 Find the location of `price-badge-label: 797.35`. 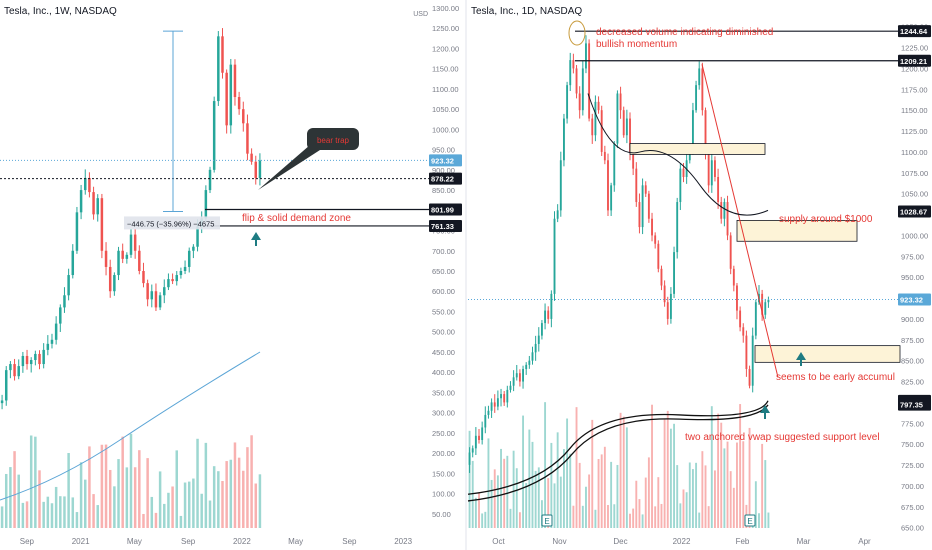

price-badge-label: 797.35 is located at coordinates (911, 405).